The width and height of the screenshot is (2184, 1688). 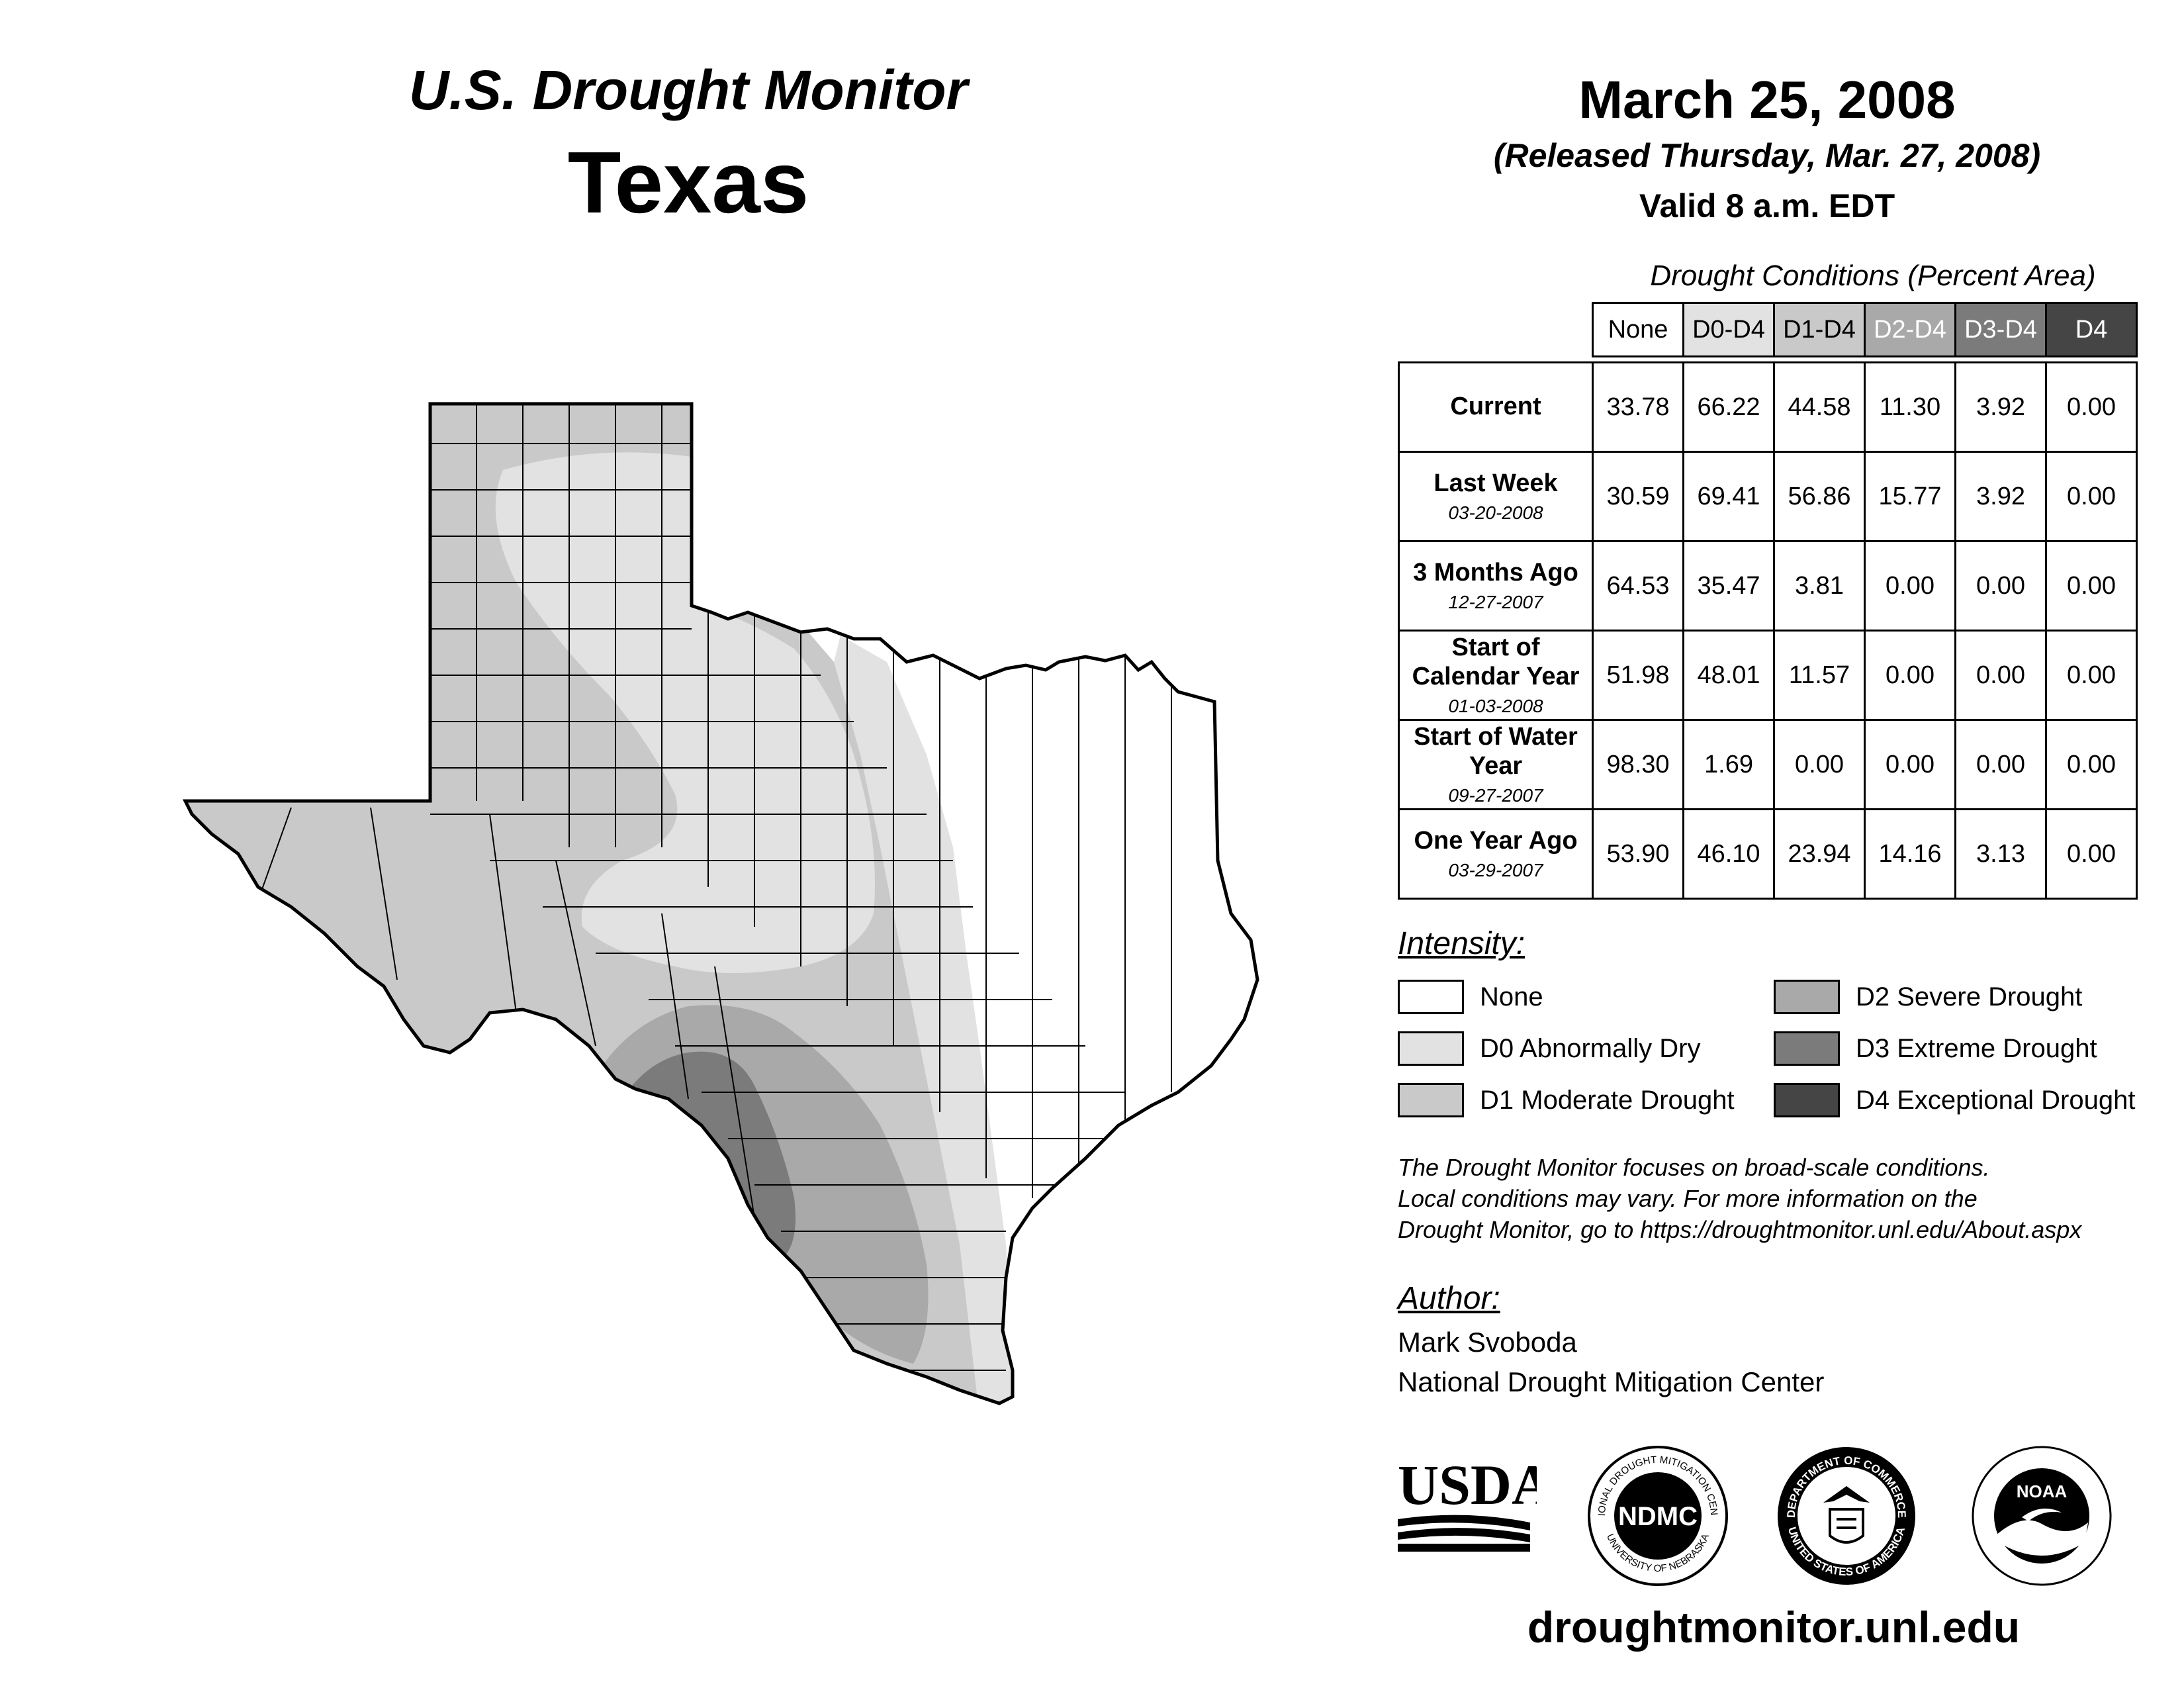 I want to click on usda-logo-text: USDA, so click(x=1467, y=1486).